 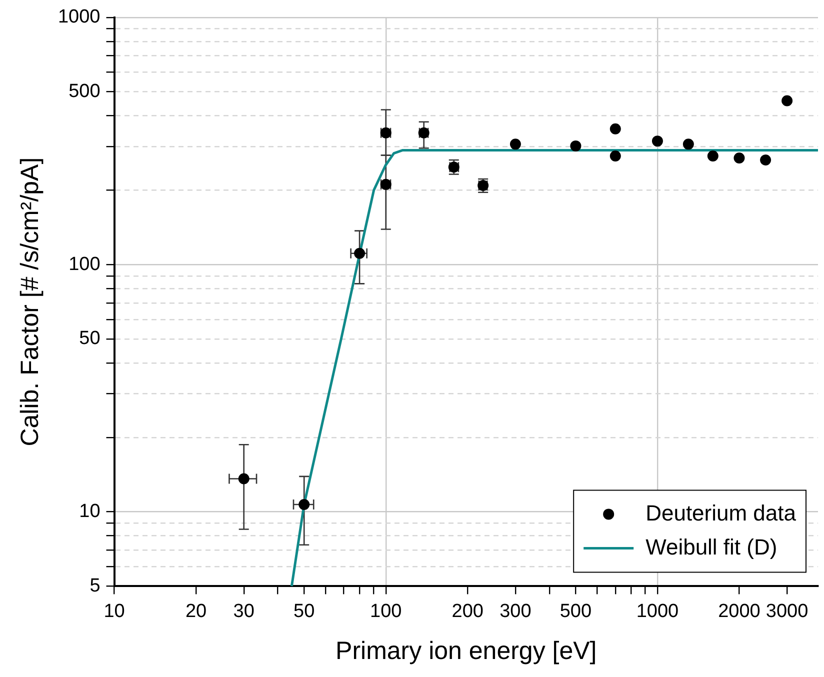 I want to click on x-tick-label: 30, so click(x=243, y=611).